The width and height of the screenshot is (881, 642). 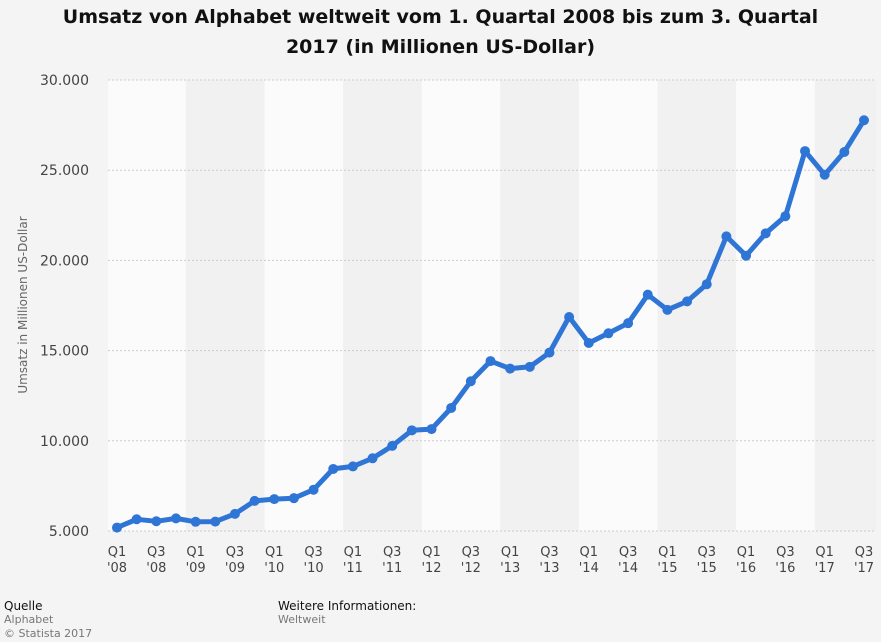 I want to click on y-axis-tick-labels: 5.000 10.000 15.000 20.000 25.000 30.000, so click(x=64, y=306).